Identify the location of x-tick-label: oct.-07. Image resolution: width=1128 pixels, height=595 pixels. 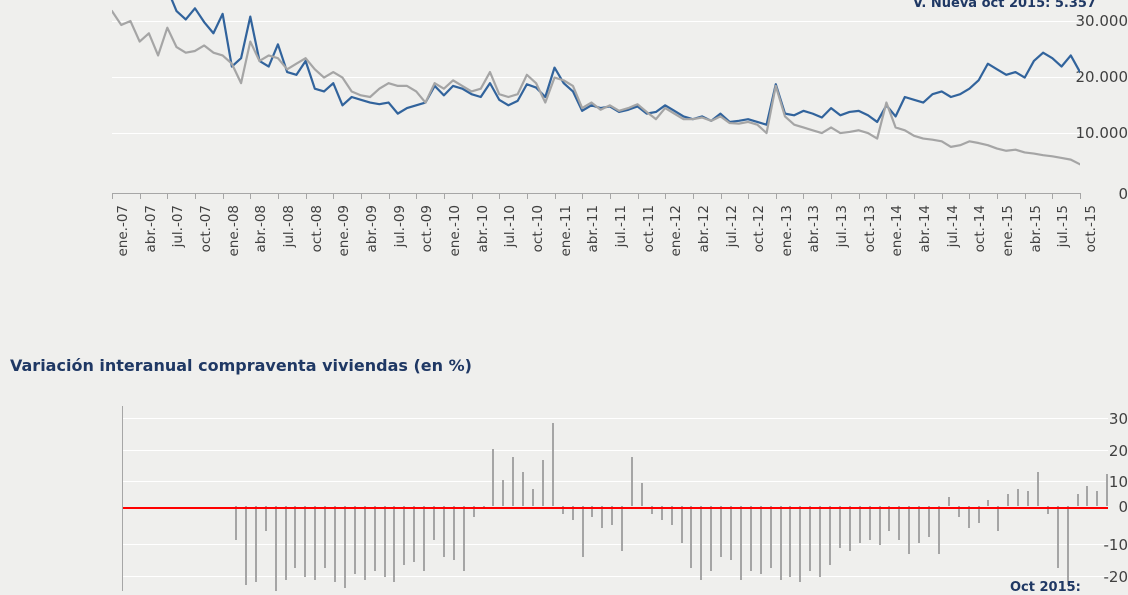
(206, 229).